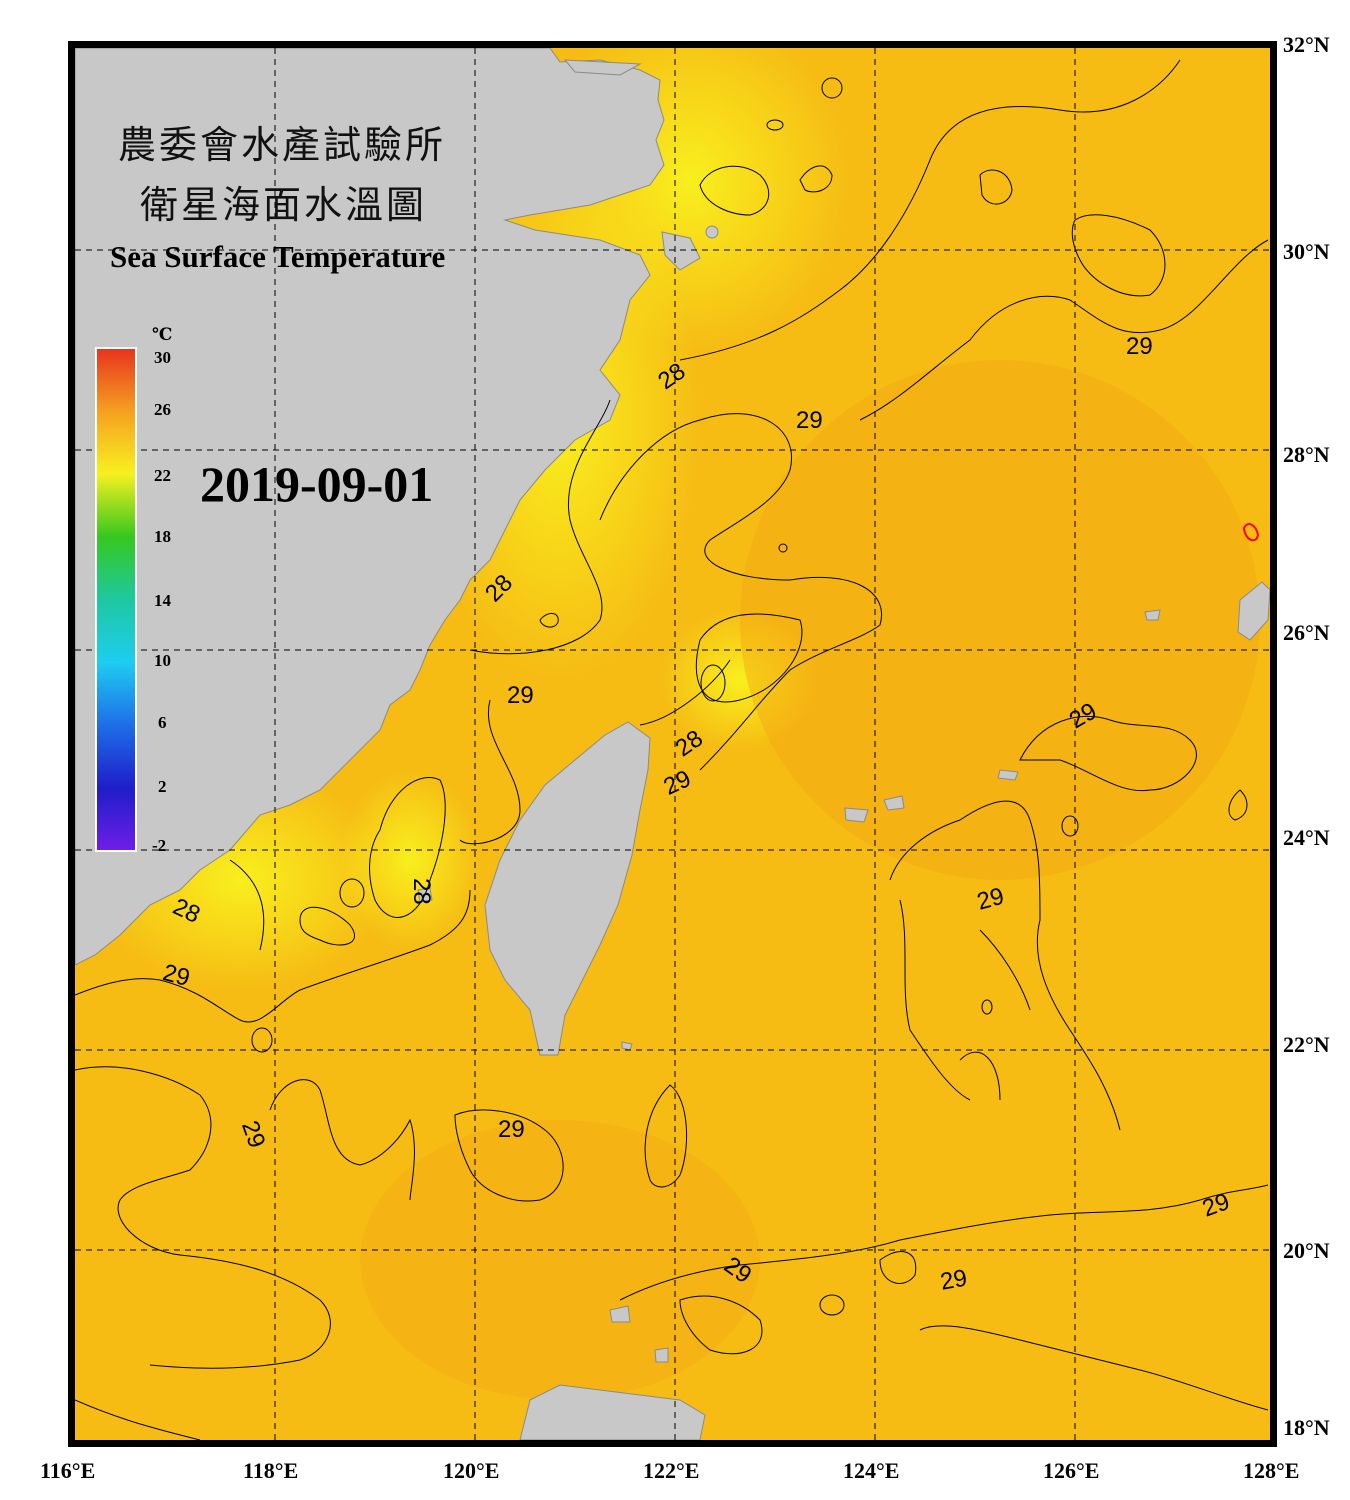 The height and width of the screenshot is (1500, 1350). Describe the element at coordinates (1152, 615) in the screenshot. I see `amami-island` at that location.